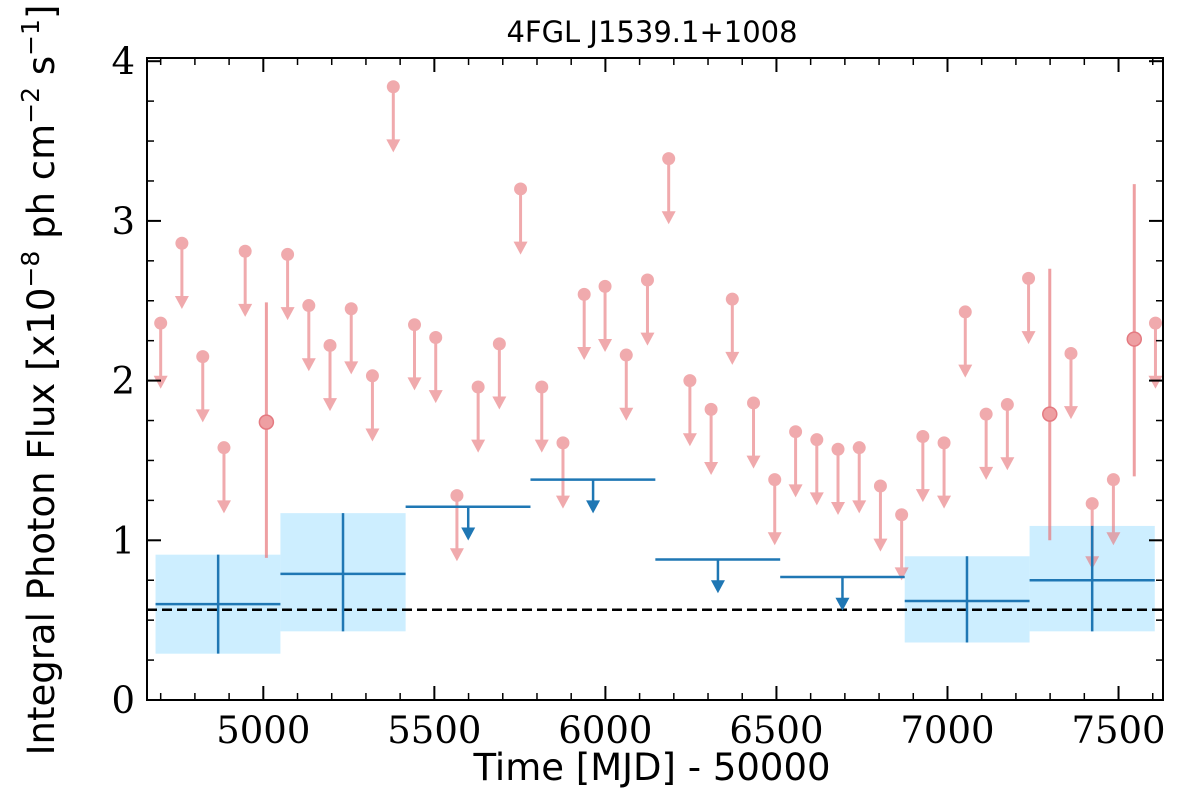 Image resolution: width=1200 pixels, height=800 pixels. I want to click on y-axis-label-exponent2: −2, so click(30, 105).